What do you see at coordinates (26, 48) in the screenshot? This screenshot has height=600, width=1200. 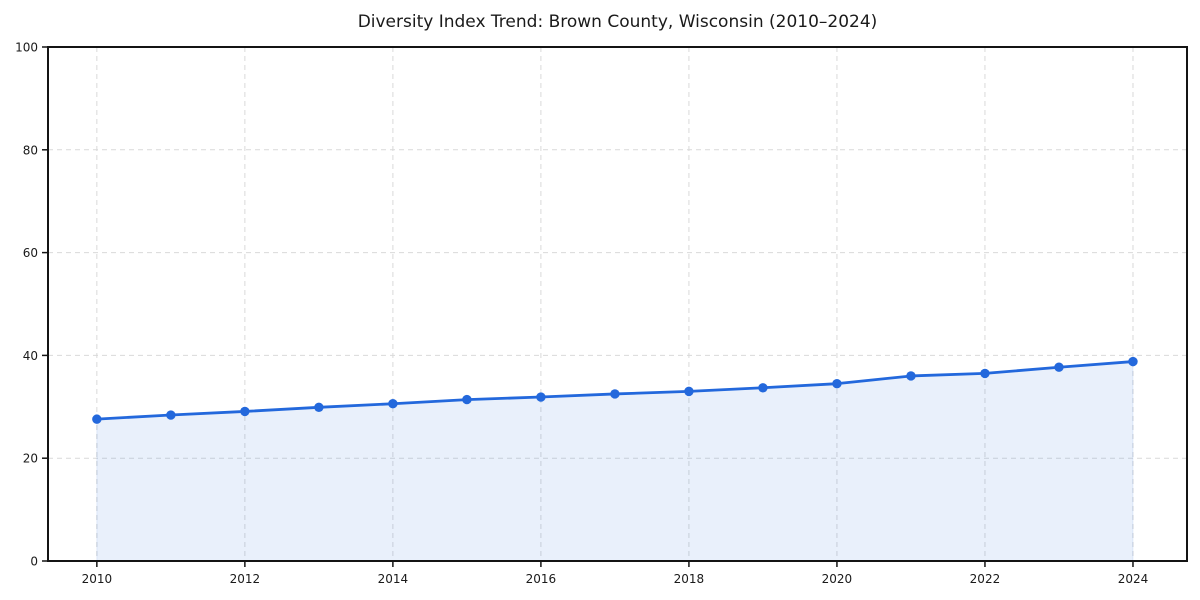 I see `y-tick-label: 100` at bounding box center [26, 48].